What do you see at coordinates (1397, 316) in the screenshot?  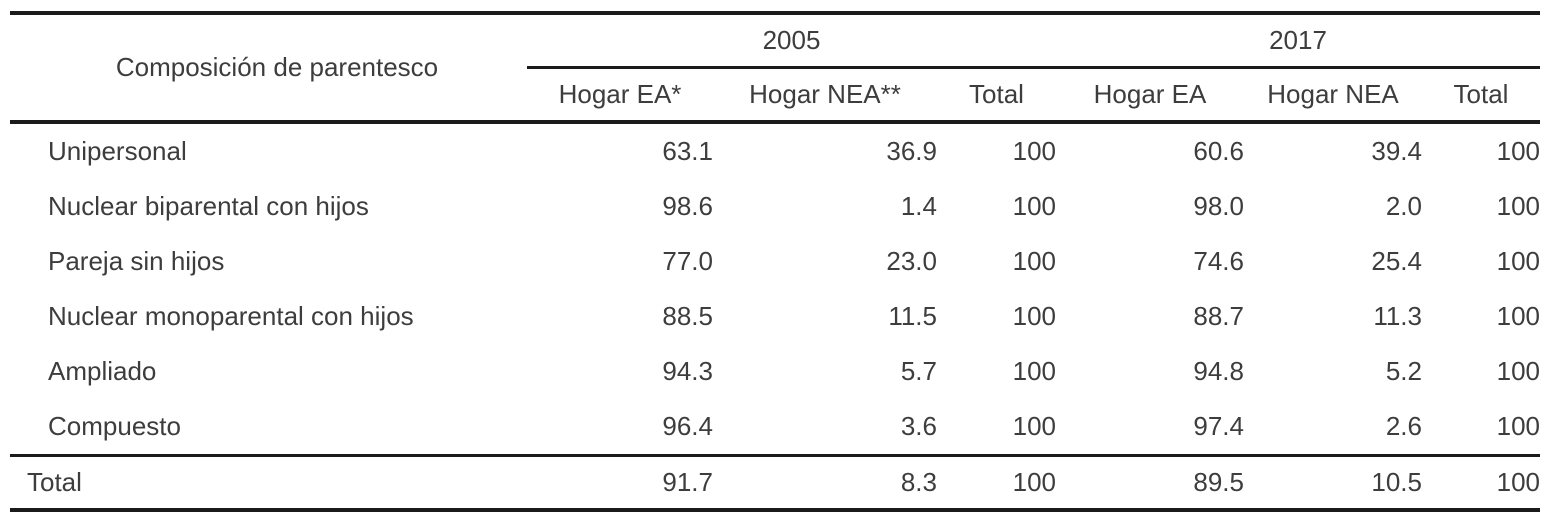 I see `cell-value: 11.3` at bounding box center [1397, 316].